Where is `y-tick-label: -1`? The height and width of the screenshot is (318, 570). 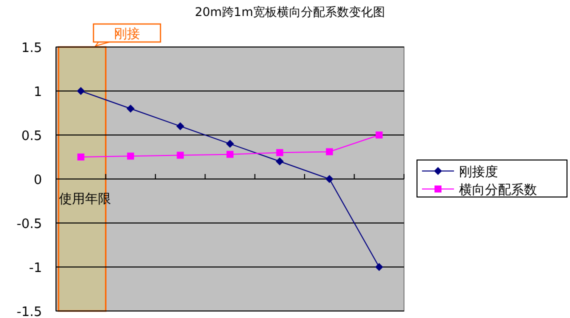 y-tick-label: -1 is located at coordinates (35, 268).